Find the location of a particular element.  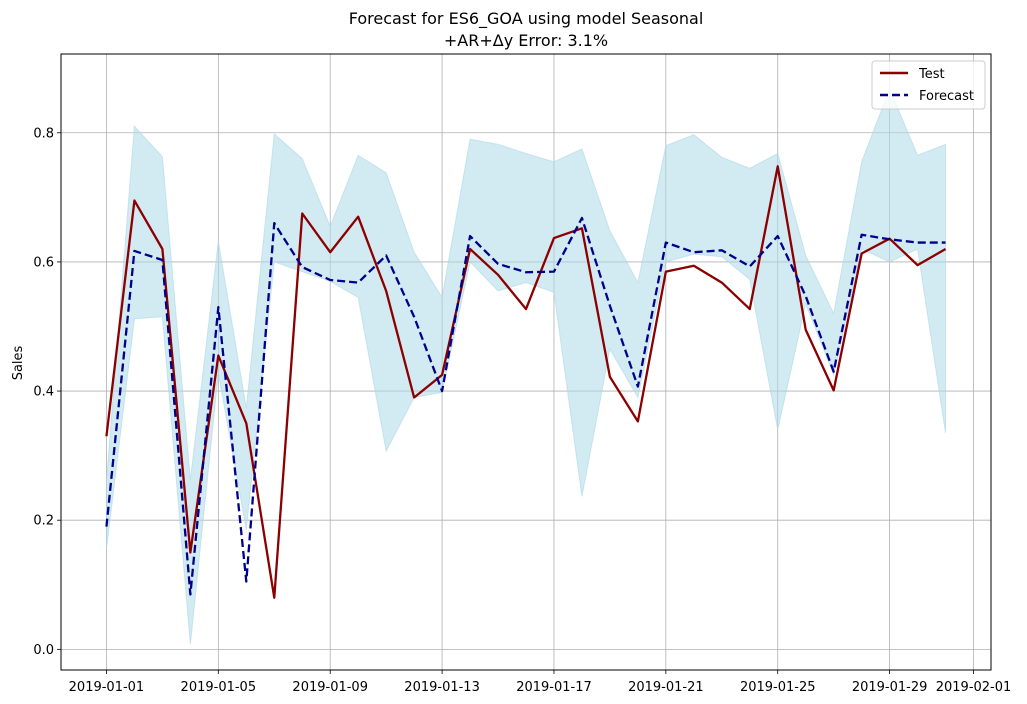

y-axis-ticks: 0.0 0.2 0.4 0.6 0.8 is located at coordinates (47, 392).